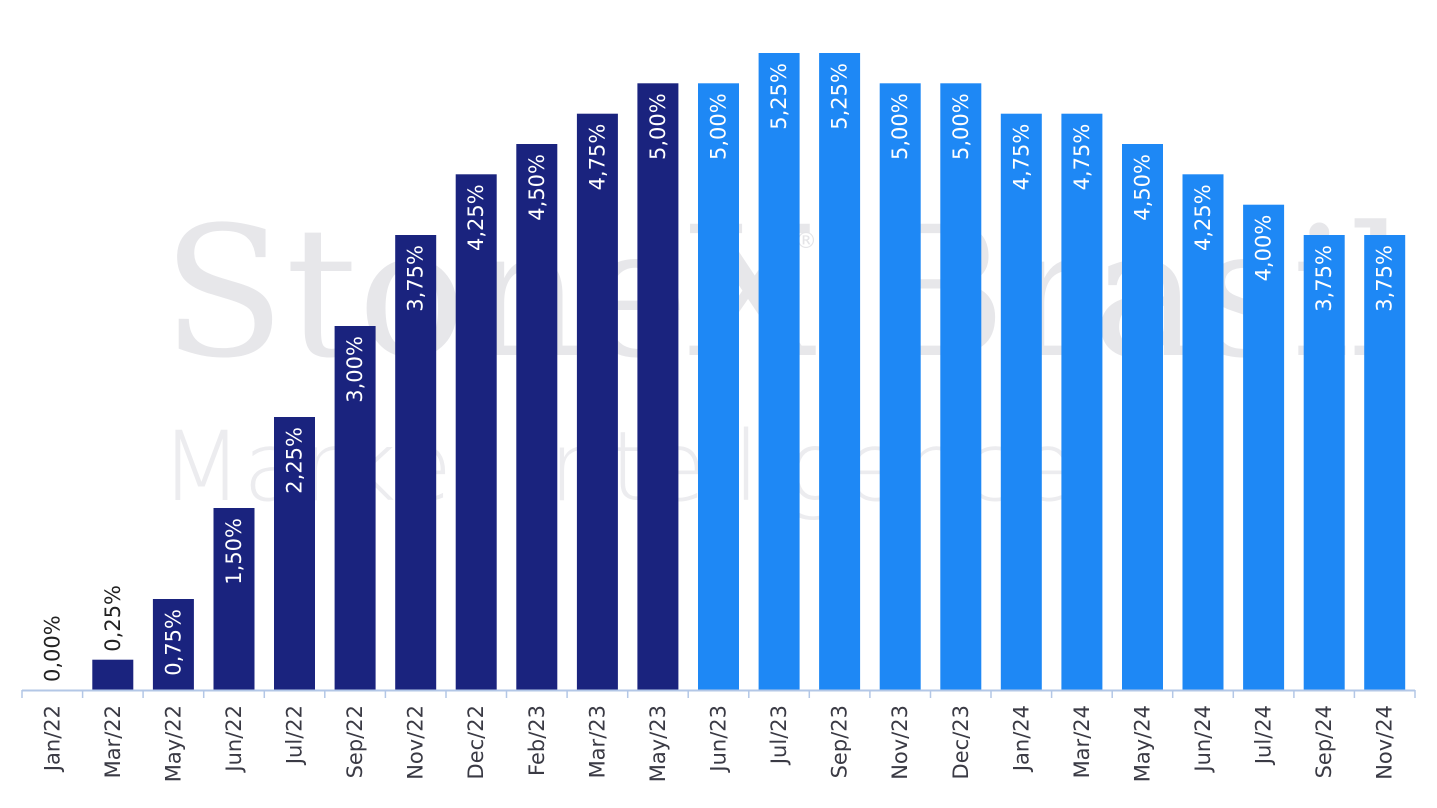 The height and width of the screenshot is (808, 1437). I want to click on x-axis-tick-label: Jun/23, so click(719, 739).